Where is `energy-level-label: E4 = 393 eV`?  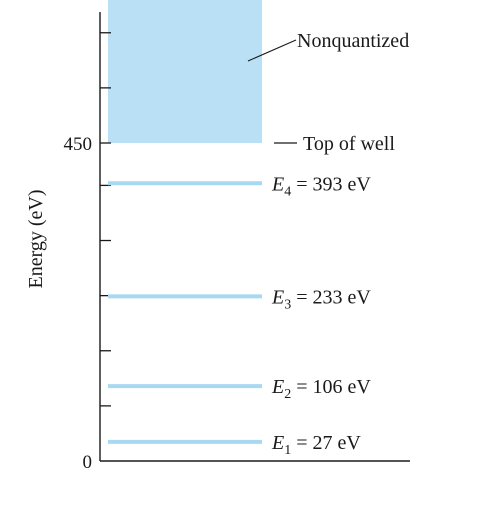 energy-level-label: E4 = 393 eV is located at coordinates (321, 186).